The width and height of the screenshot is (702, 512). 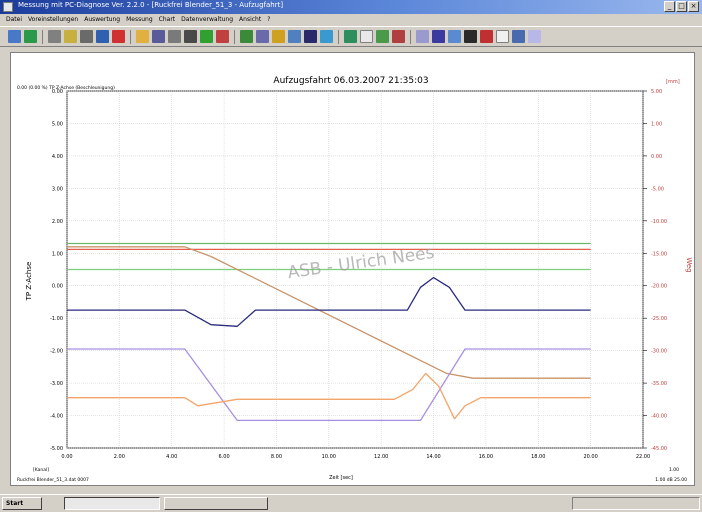 What do you see at coordinates (57, 124) in the screenshot?
I see `left-tick-label: 5.00` at bounding box center [57, 124].